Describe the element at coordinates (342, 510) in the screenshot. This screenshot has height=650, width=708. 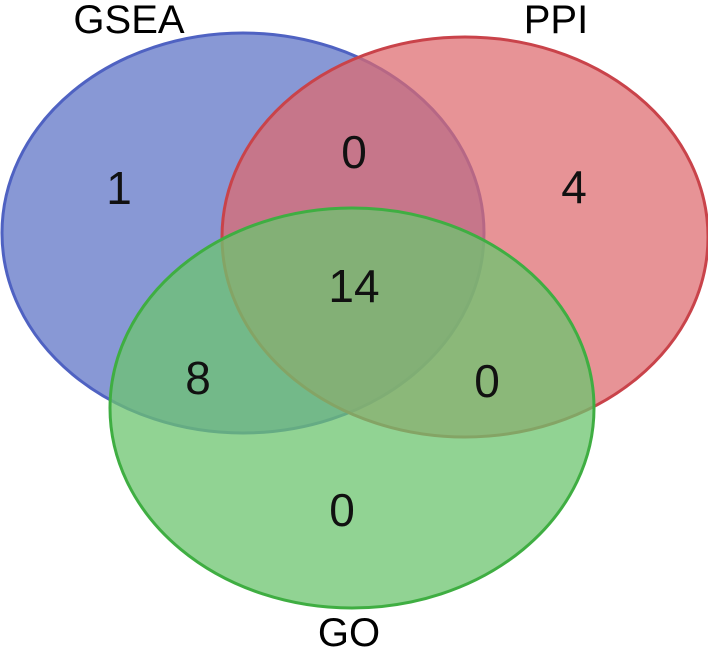
I see `go-only-count: 0` at that location.